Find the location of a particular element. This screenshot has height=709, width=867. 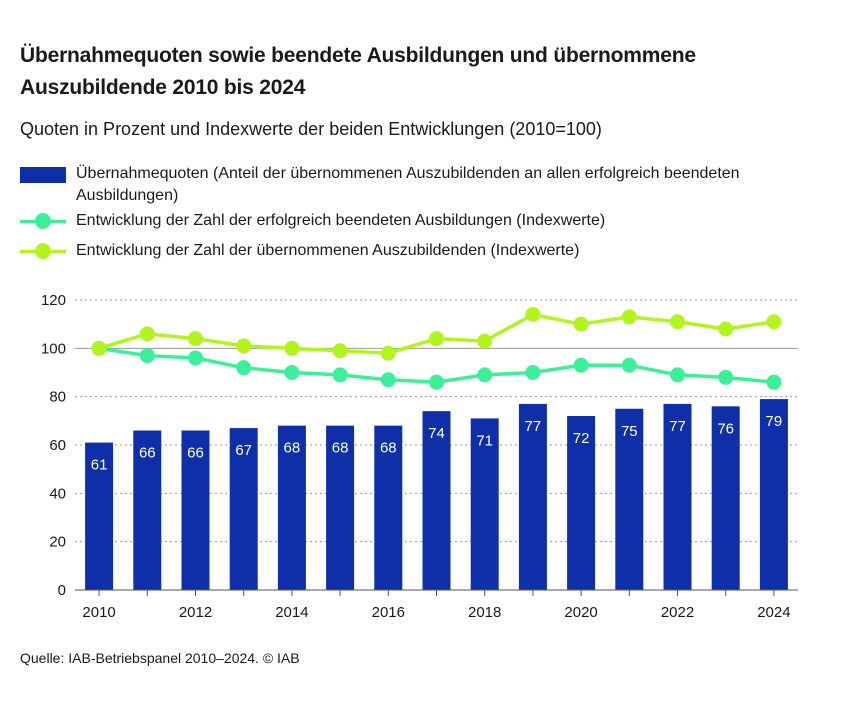

x-tick-label: 2012 is located at coordinates (195, 612).